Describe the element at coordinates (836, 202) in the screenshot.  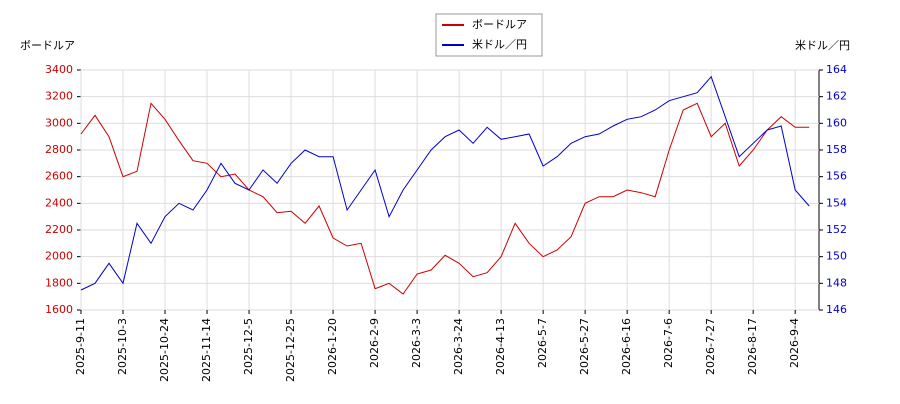
I see `y2-tick-label: 154` at that location.